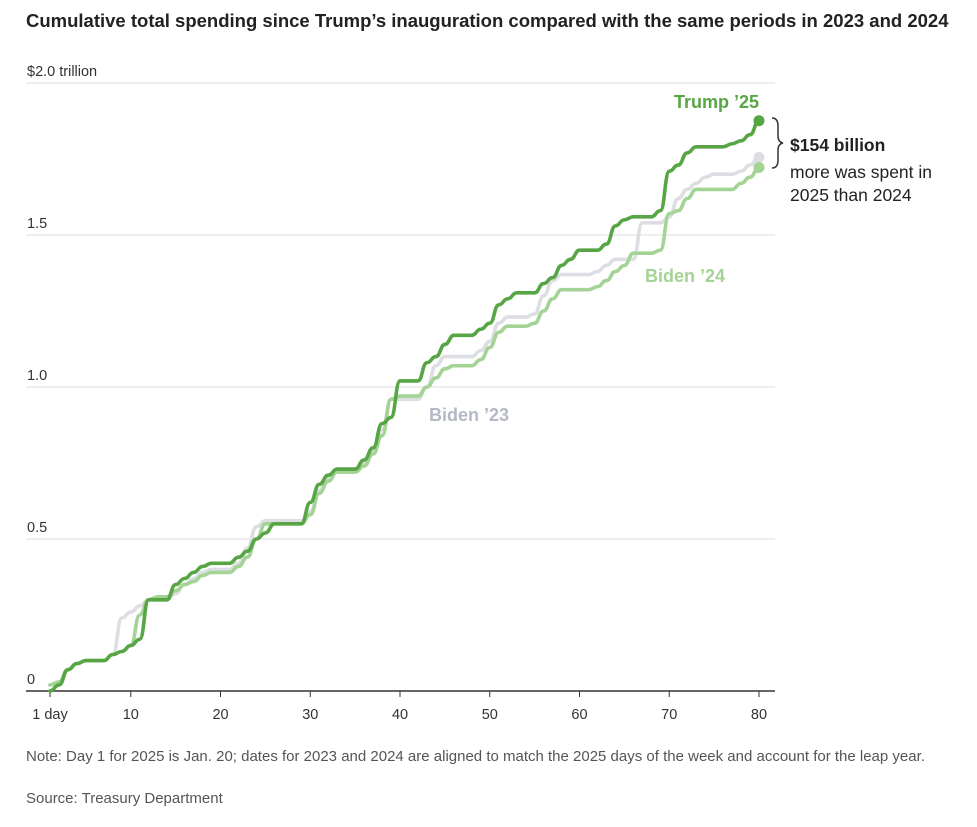  Describe the element at coordinates (579, 715) in the screenshot. I see `x-tick-label: 60` at that location.